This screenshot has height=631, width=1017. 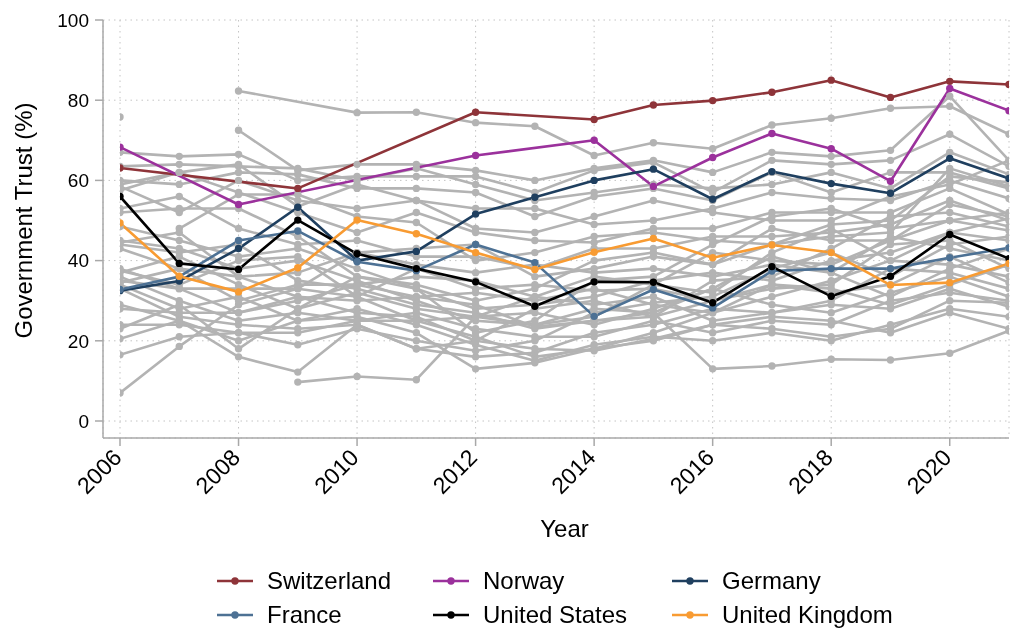 What do you see at coordinates (524, 581) in the screenshot?
I see `legend-label: Norway` at bounding box center [524, 581].